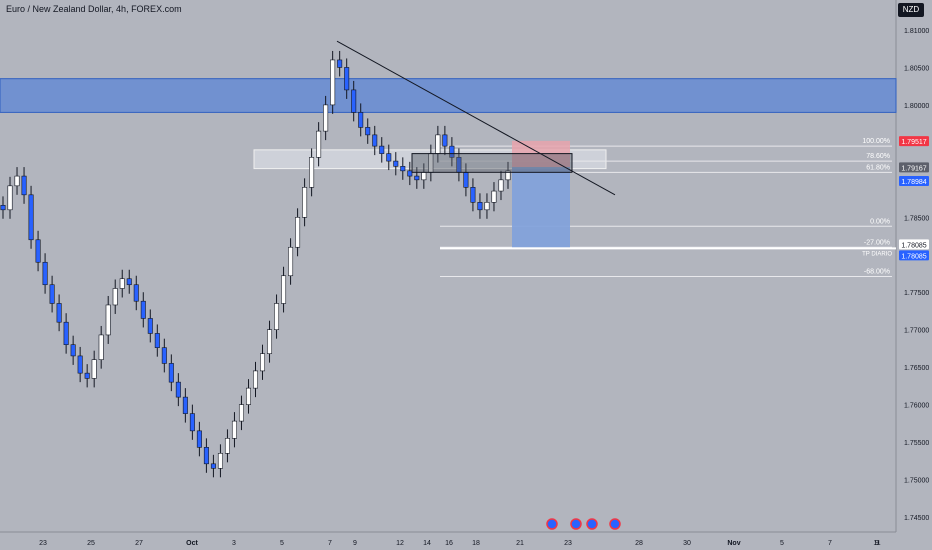 This screenshot has height=550, width=932. I want to click on supply-zone, so click(448, 95).